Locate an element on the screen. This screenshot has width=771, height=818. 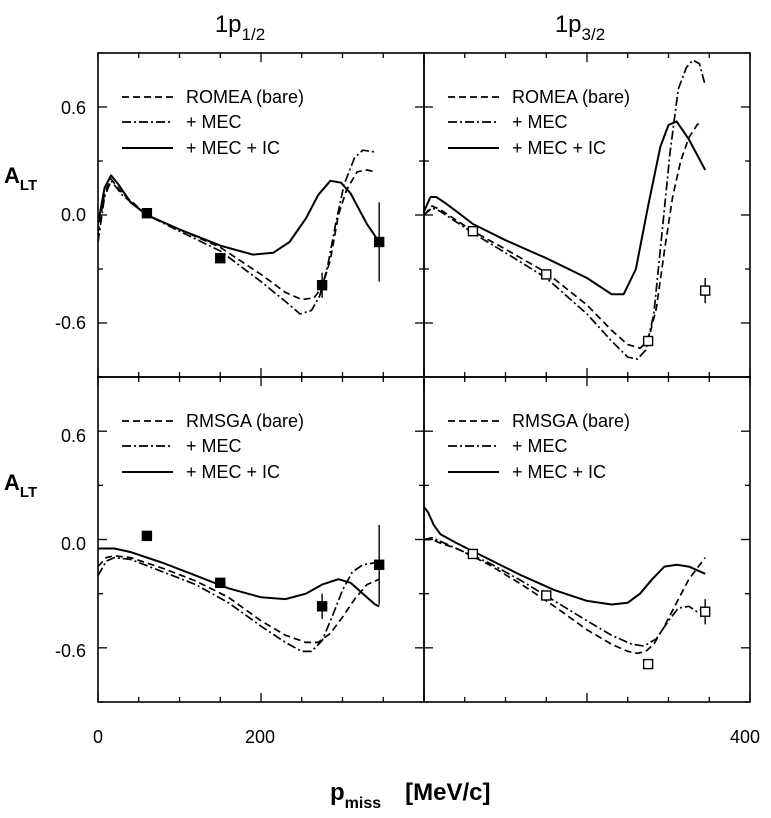
x-axis-label: pmiss [MeV/c] is located at coordinates (410, 795).